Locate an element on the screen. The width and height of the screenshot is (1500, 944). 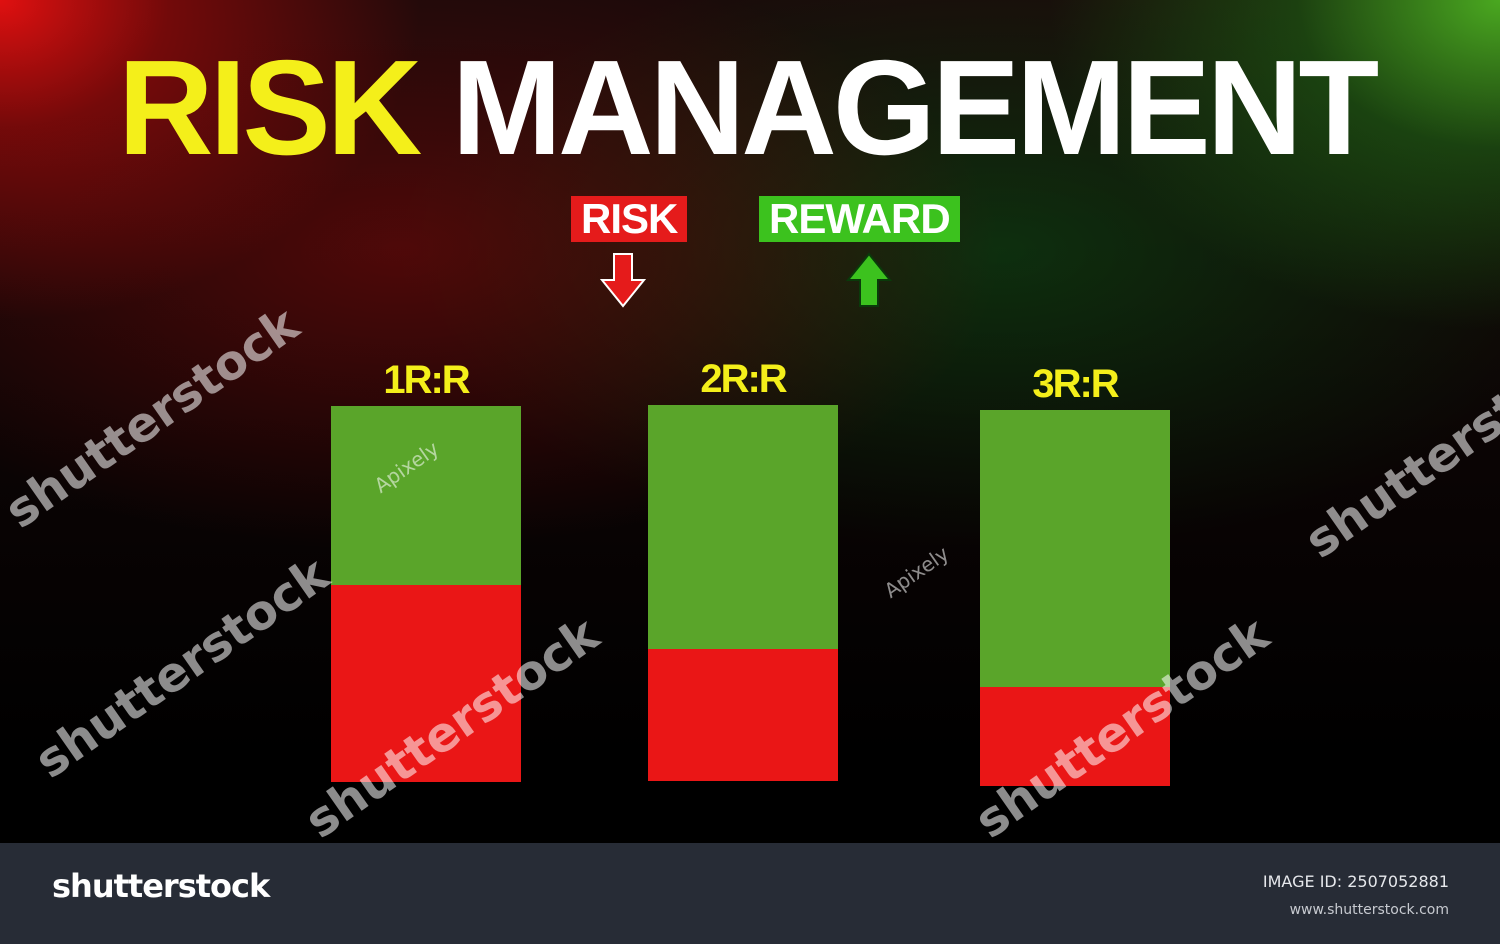
title-risk: RISK is located at coordinates (270, 107).